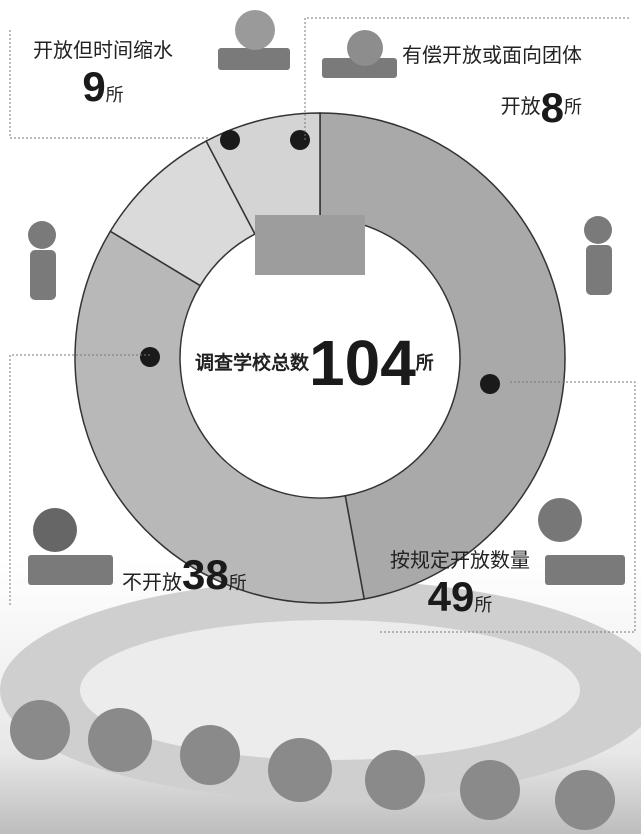  I want to click on label-2: 开放但时间缩水 9所, so click(103, 75).